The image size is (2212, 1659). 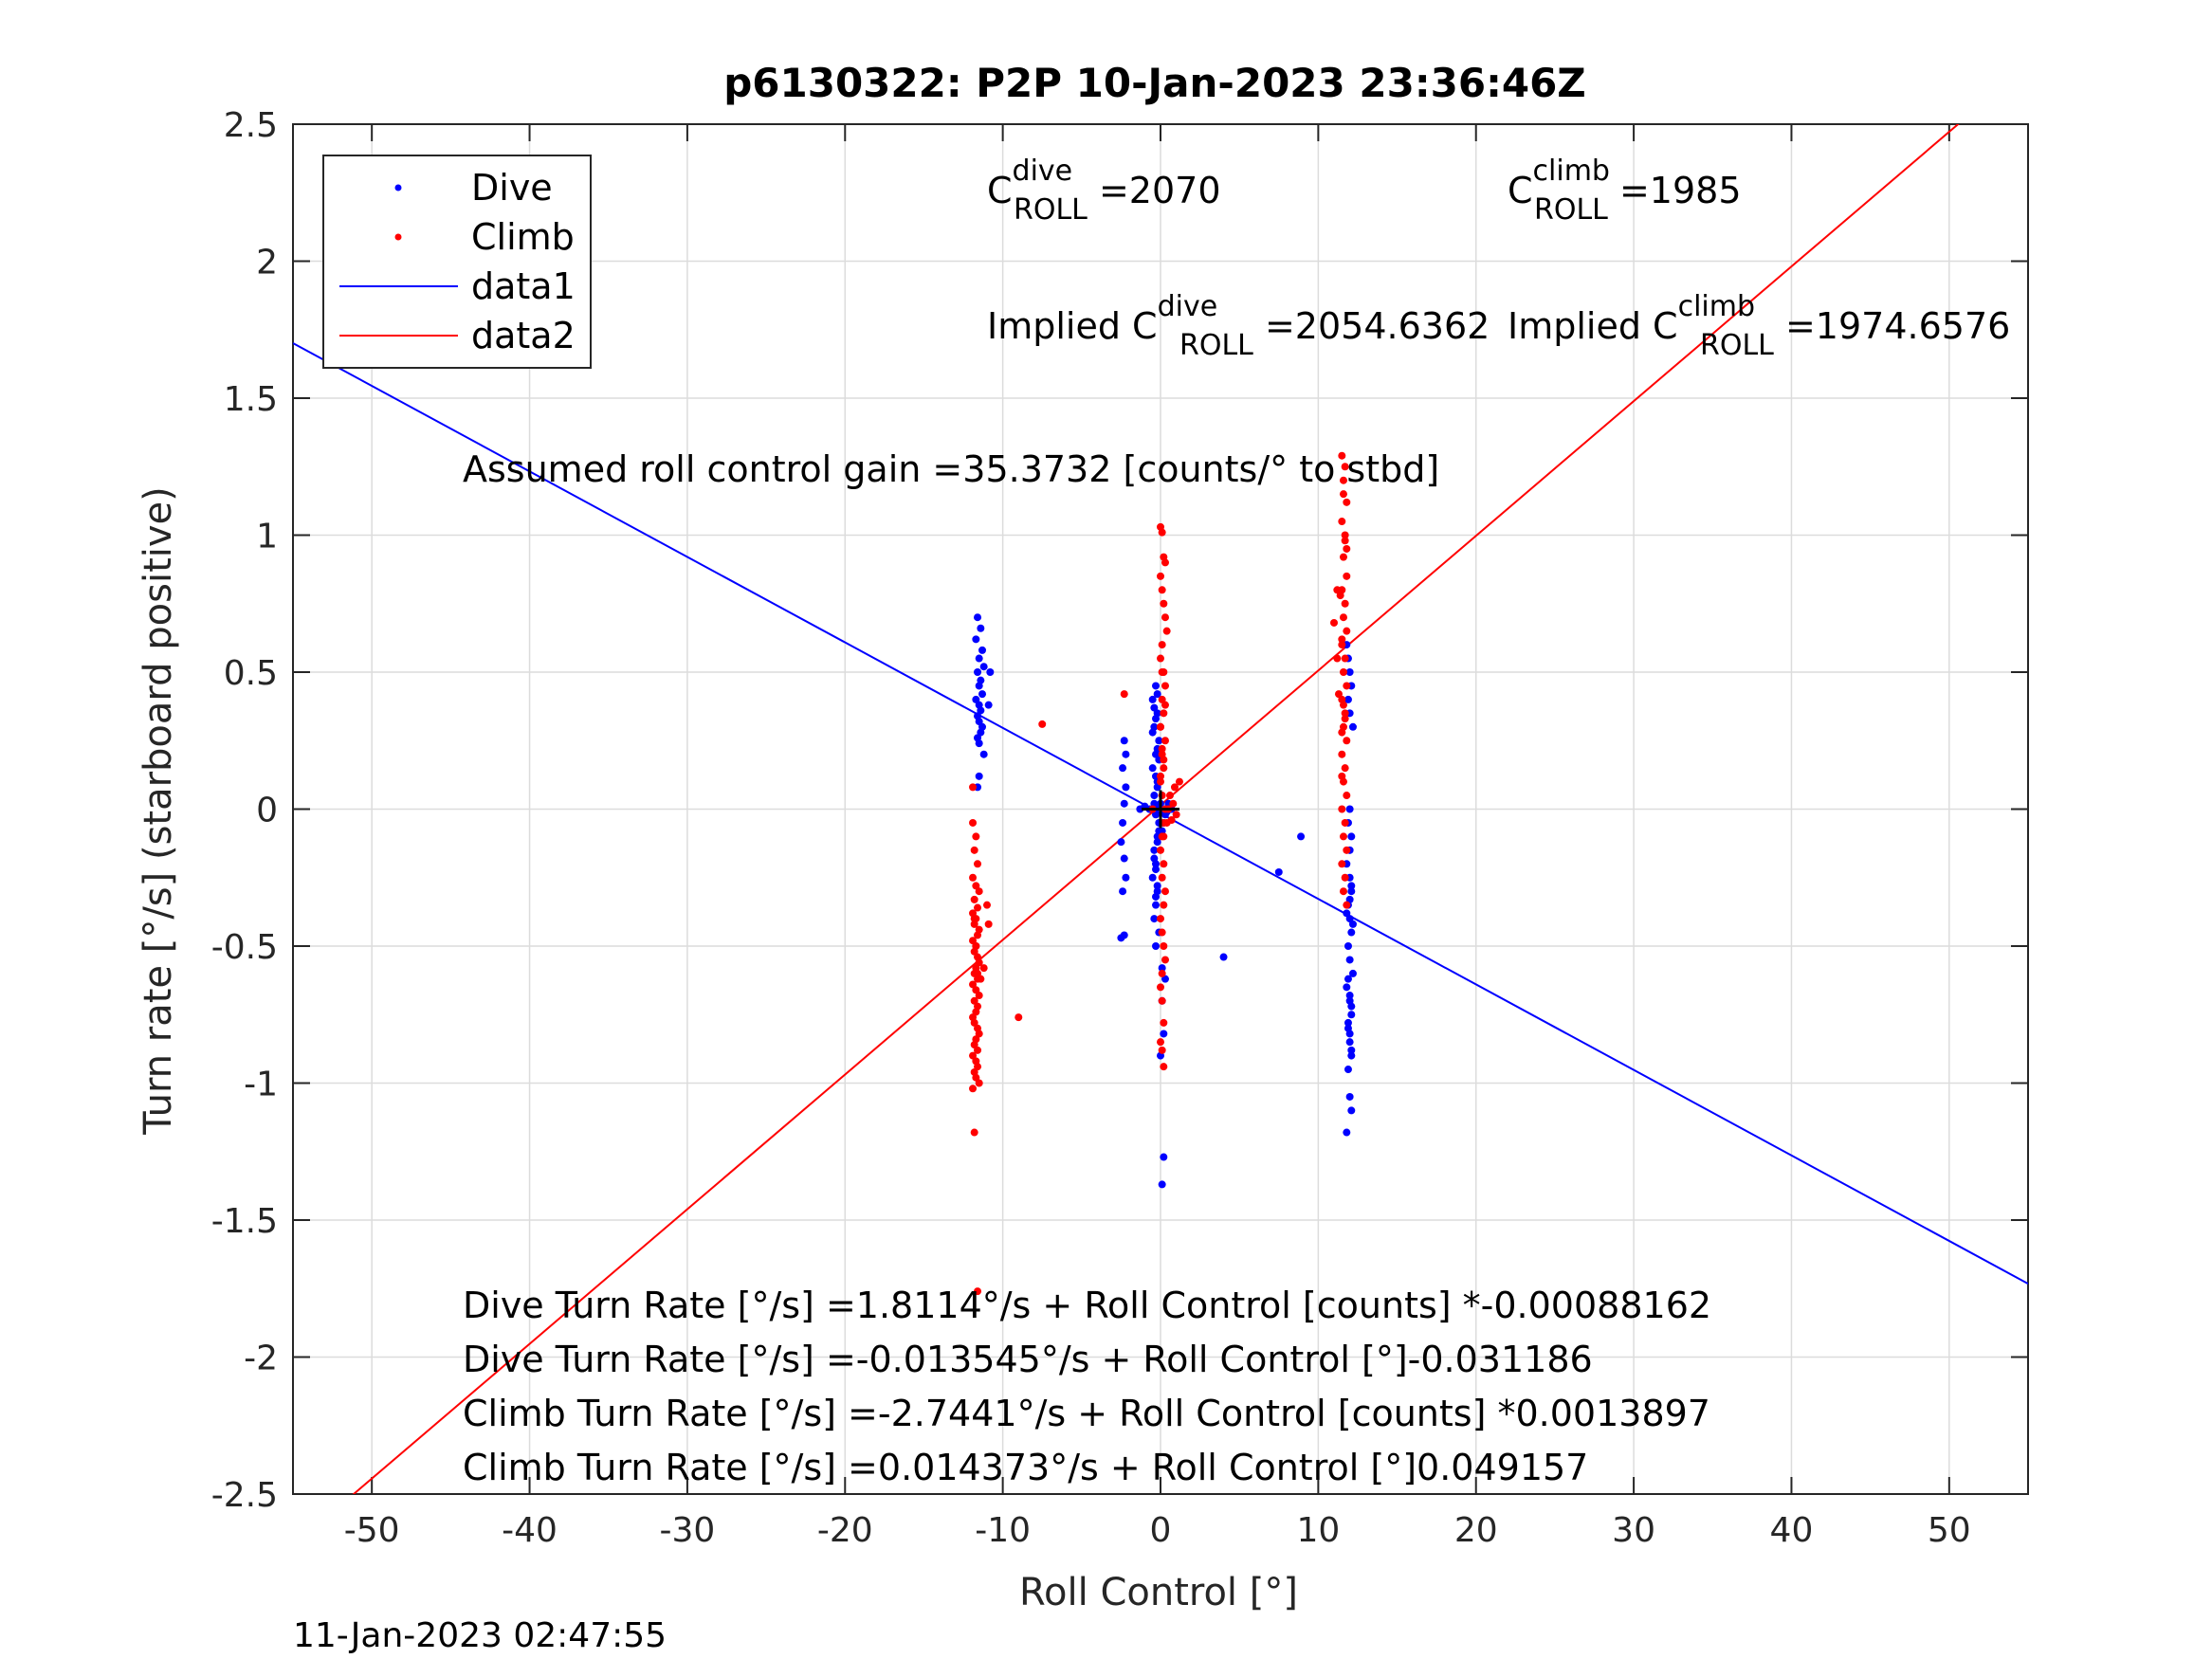 I want to click on c-climb-sup: climb, so click(x=1571, y=171).